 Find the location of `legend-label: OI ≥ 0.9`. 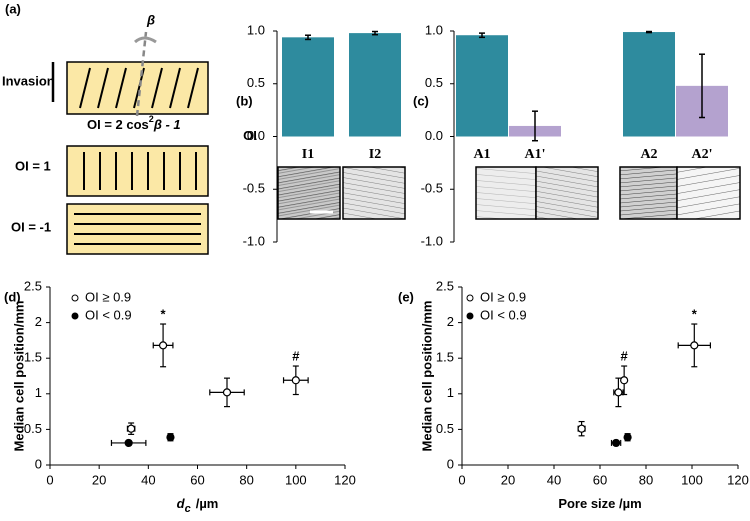

legend-label: OI ≥ 0.9 is located at coordinates (503, 296).